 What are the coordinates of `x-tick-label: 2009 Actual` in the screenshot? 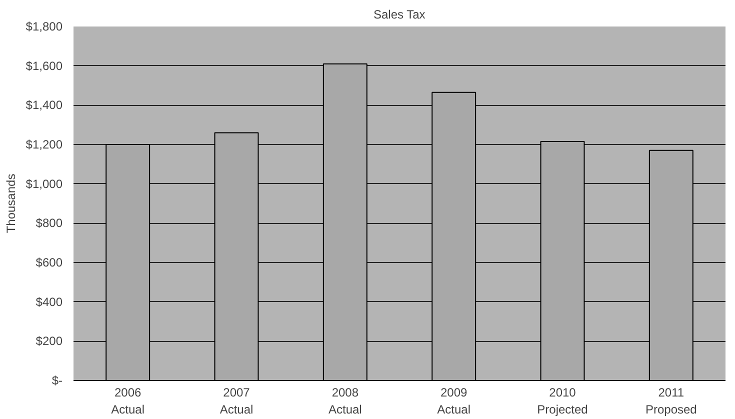 It's located at (454, 401).